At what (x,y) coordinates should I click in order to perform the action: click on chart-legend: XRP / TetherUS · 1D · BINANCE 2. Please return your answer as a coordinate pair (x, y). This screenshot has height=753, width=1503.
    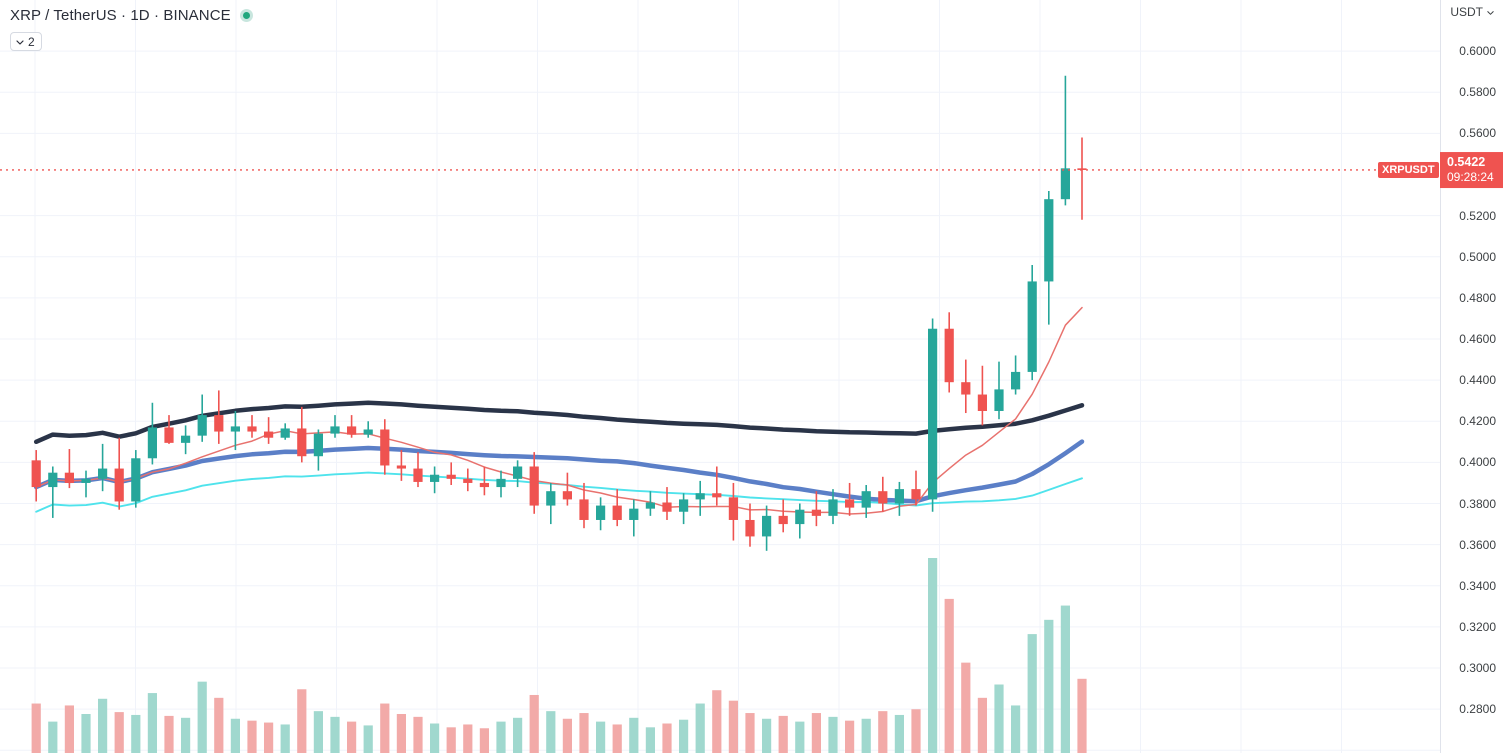
    Looking at the image, I should click on (131, 28).